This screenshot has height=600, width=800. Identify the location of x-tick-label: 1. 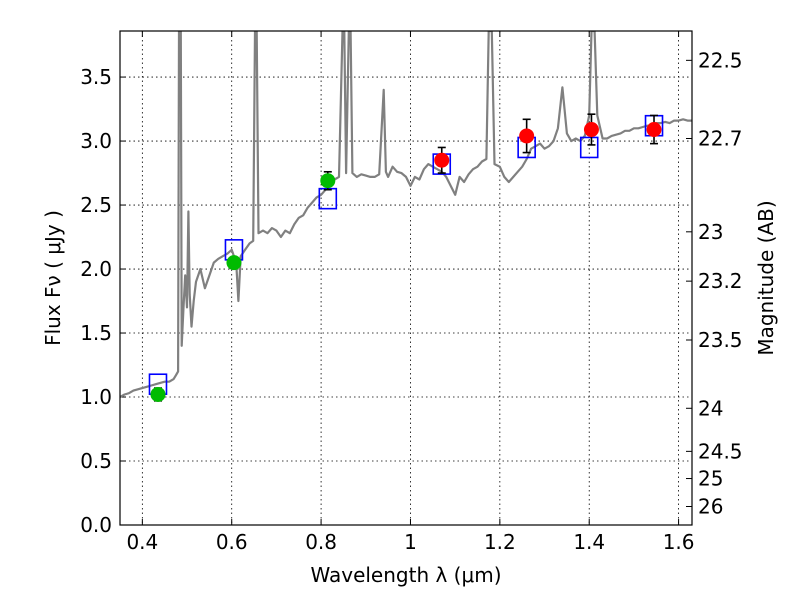
(410, 542).